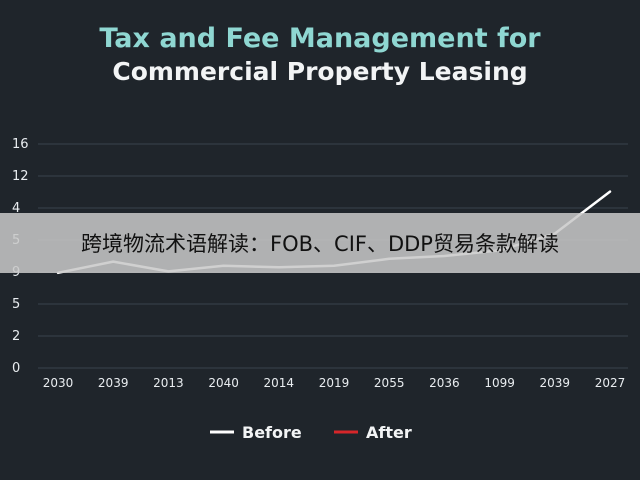 The image size is (640, 480). I want to click on y-tick-label: 2, so click(16, 336).